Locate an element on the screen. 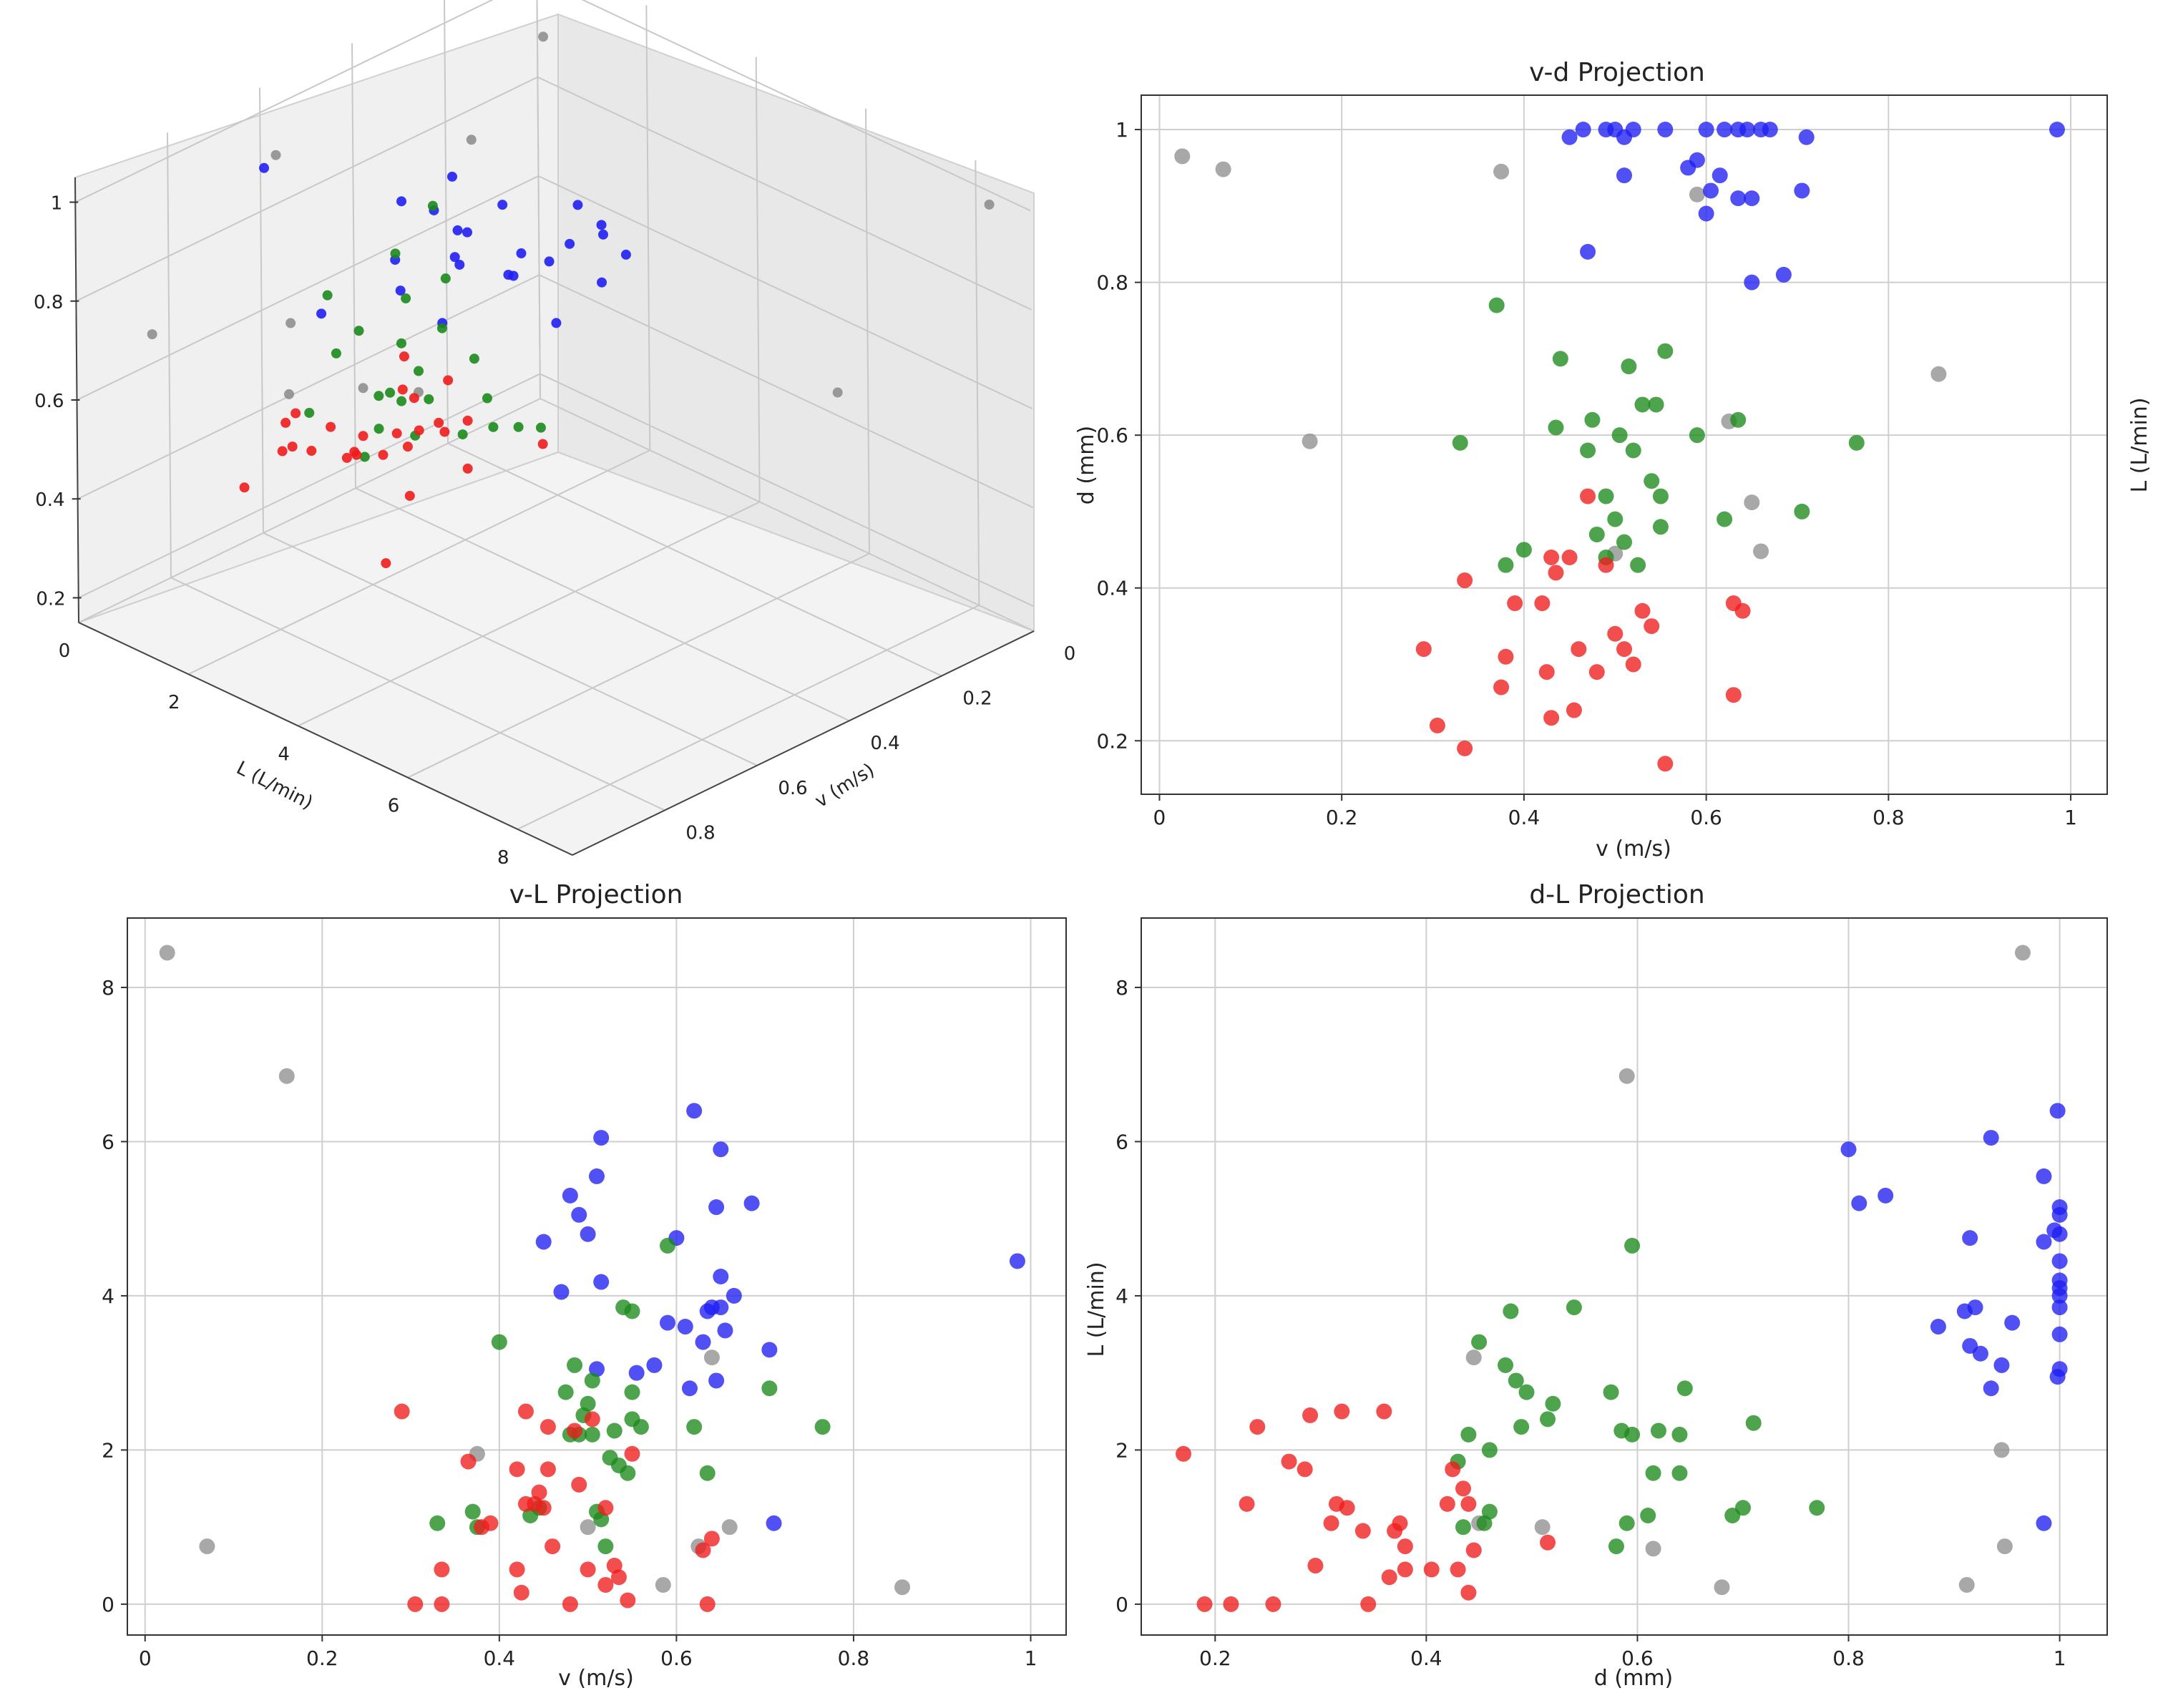  scatter3d-ztick-label: 0.2 is located at coordinates (50, 599).